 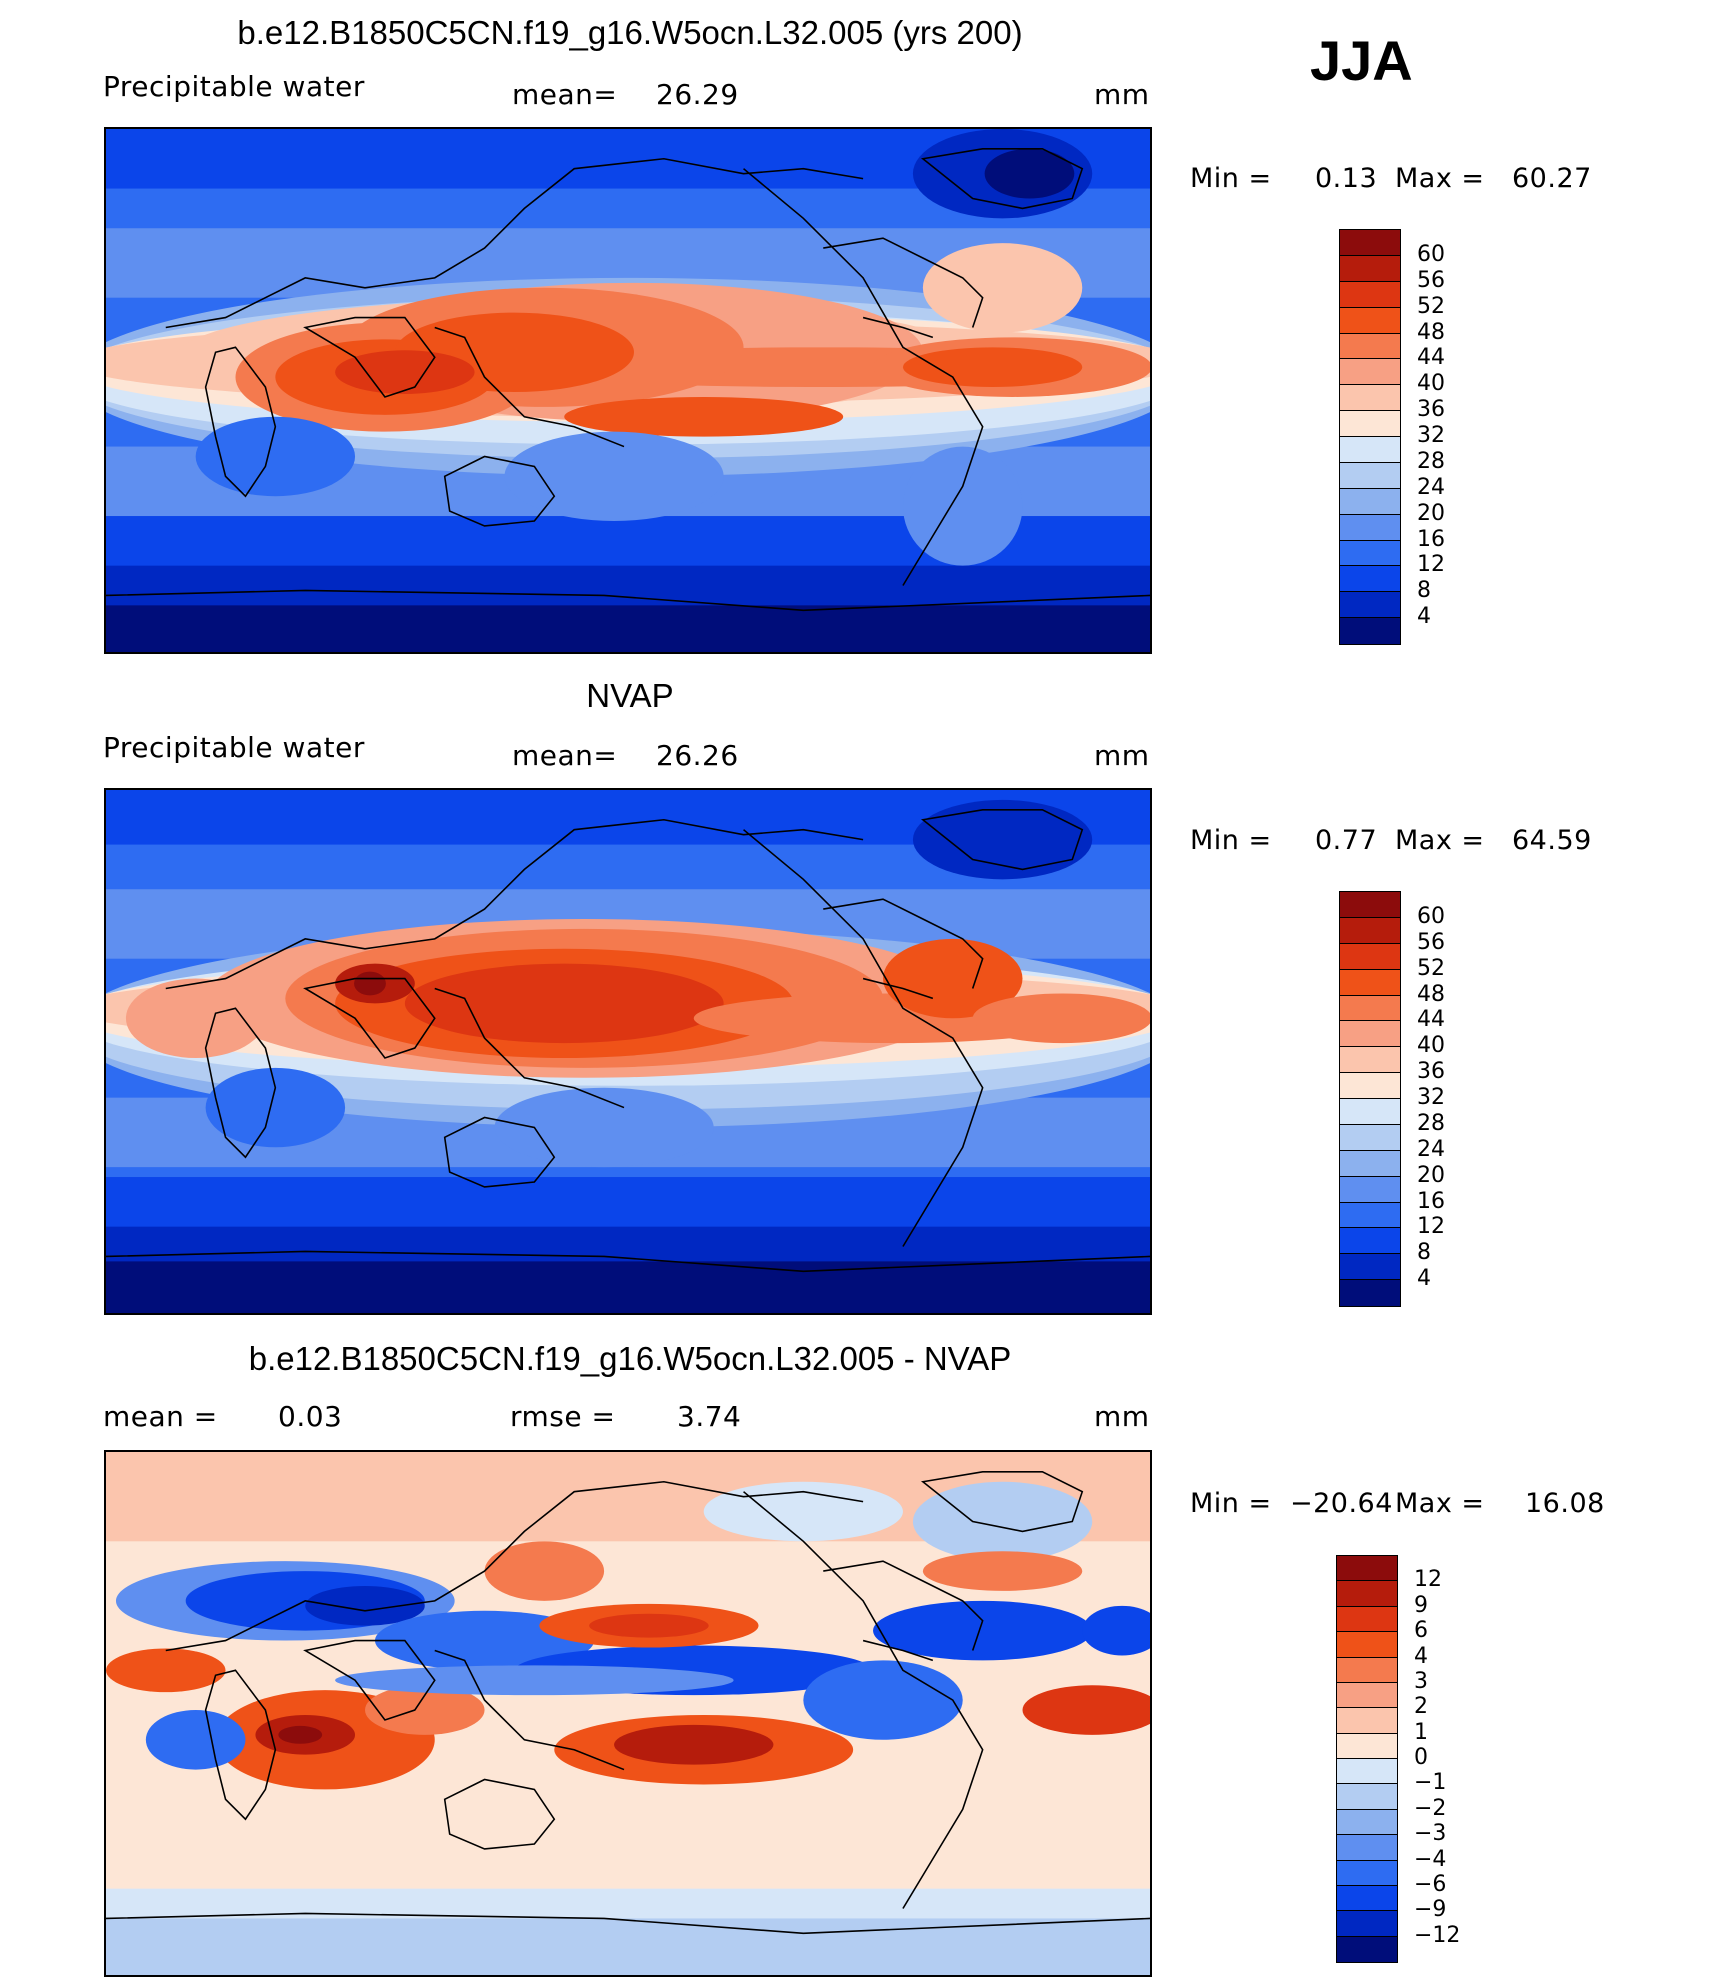 What do you see at coordinates (1361, 60) in the screenshot?
I see `season-label: JJA` at bounding box center [1361, 60].